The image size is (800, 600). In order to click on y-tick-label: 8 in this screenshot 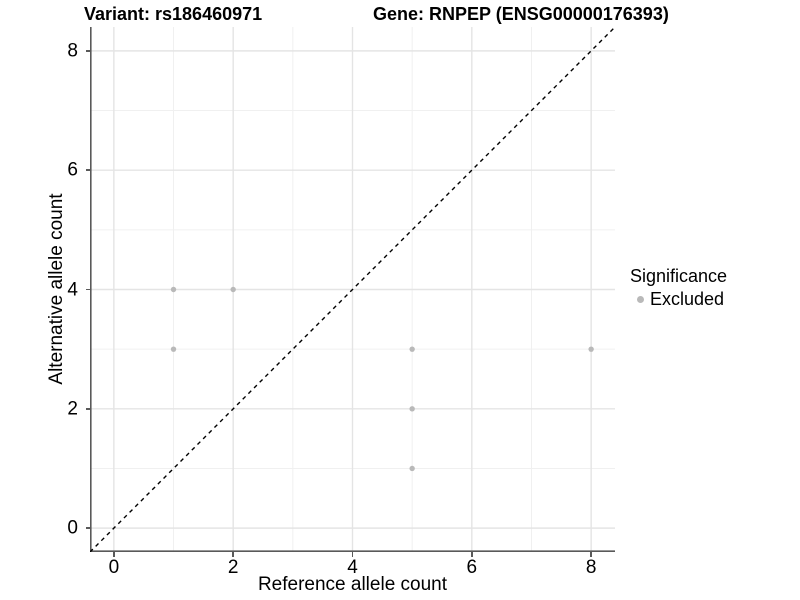, I will do `click(72, 51)`.